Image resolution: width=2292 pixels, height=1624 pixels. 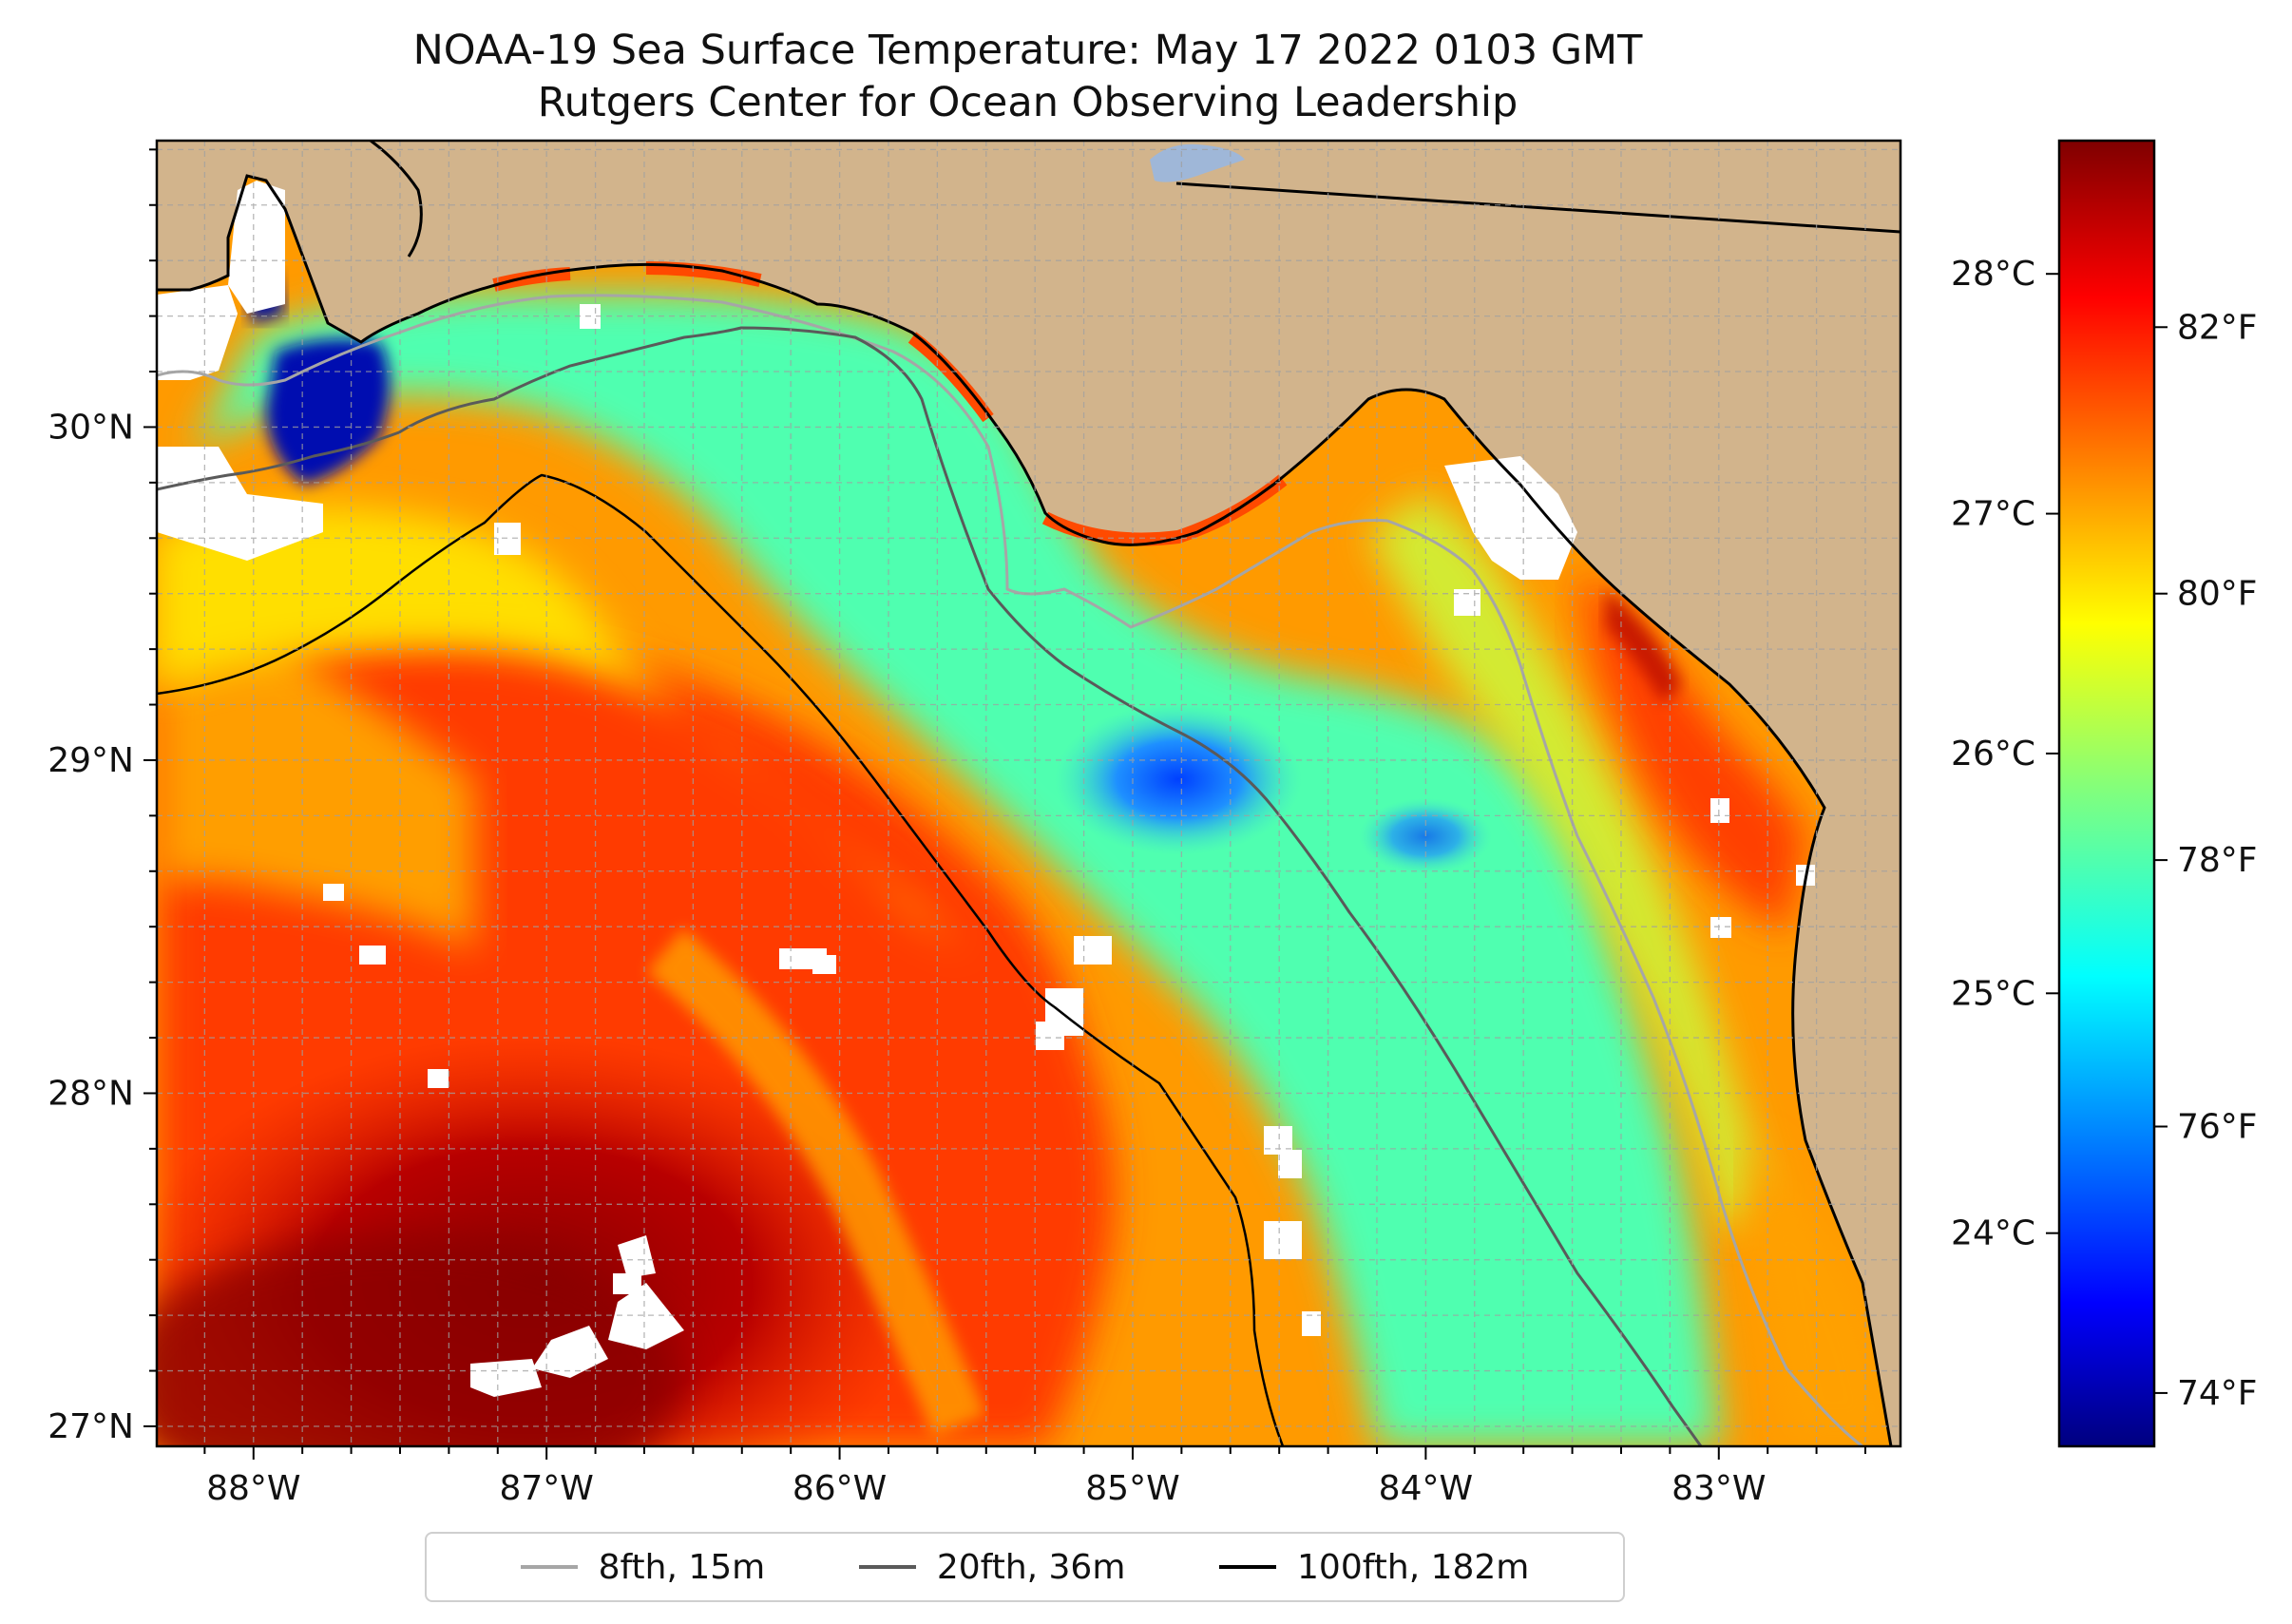 I want to click on inland-boundary, so click(x=396, y=199).